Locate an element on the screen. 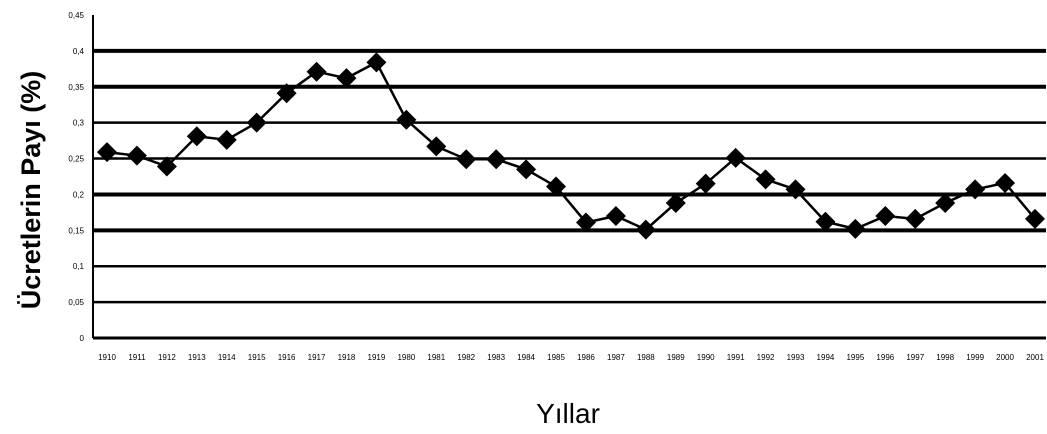 This screenshot has height=434, width=1047. y-tick-label: 0,1 is located at coordinates (79, 266).